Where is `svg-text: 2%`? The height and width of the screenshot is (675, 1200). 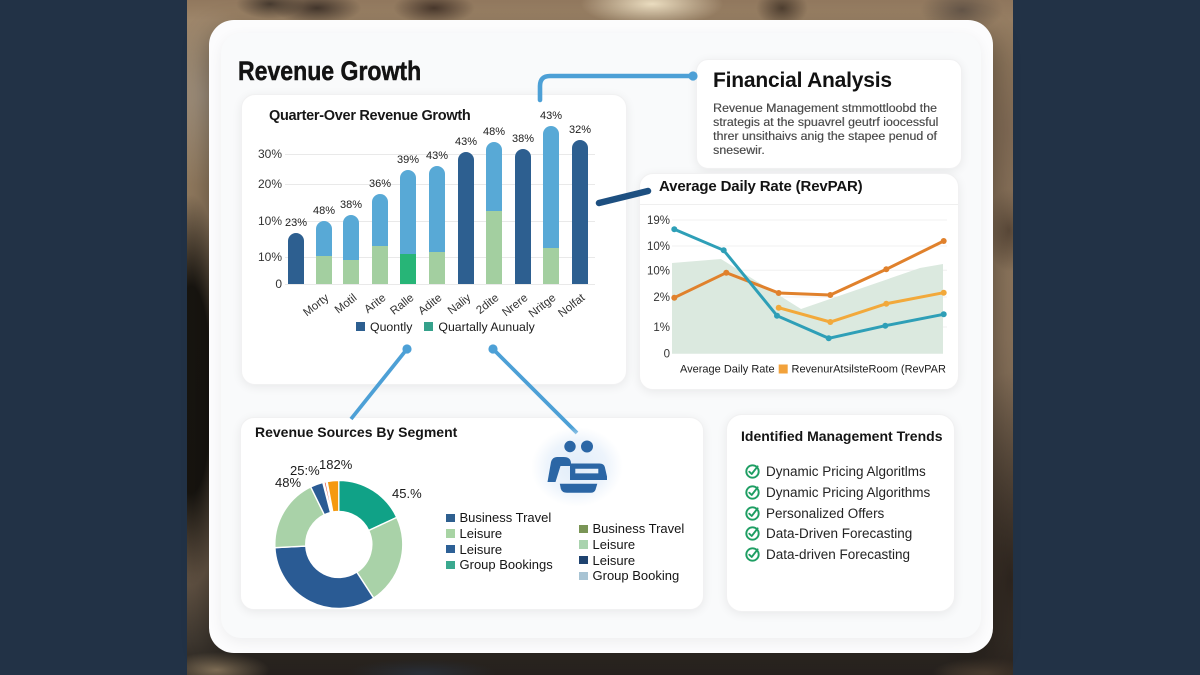
svg-text: 2% is located at coordinates (661, 298).